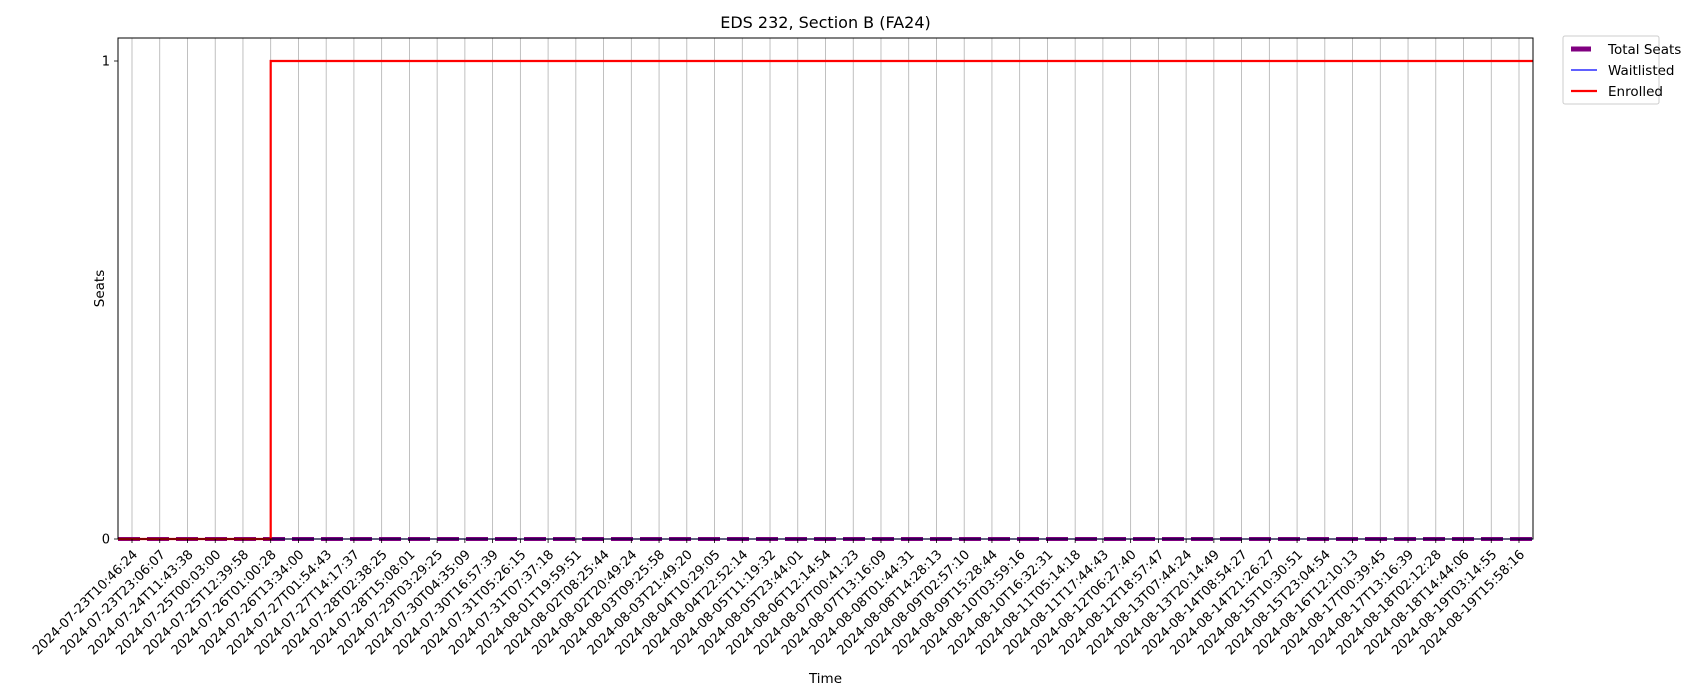 Image resolution: width=1700 pixels, height=700 pixels. I want to click on x-axis-title: Time, so click(825, 679).